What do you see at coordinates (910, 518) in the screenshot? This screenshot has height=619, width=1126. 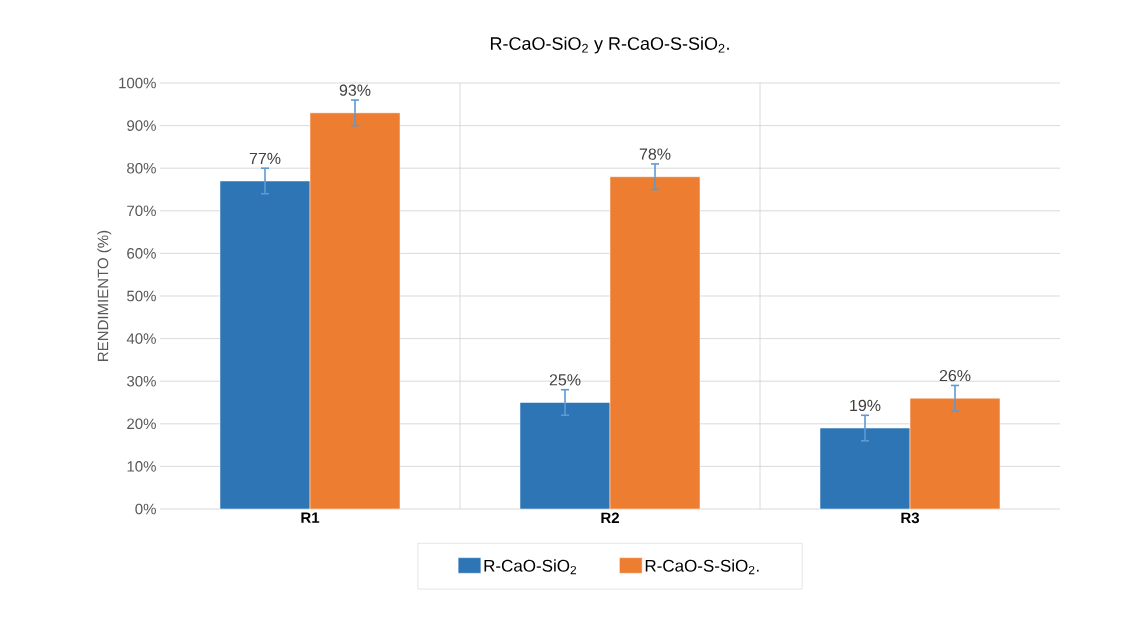 I see `x-tick-label: R3` at bounding box center [910, 518].